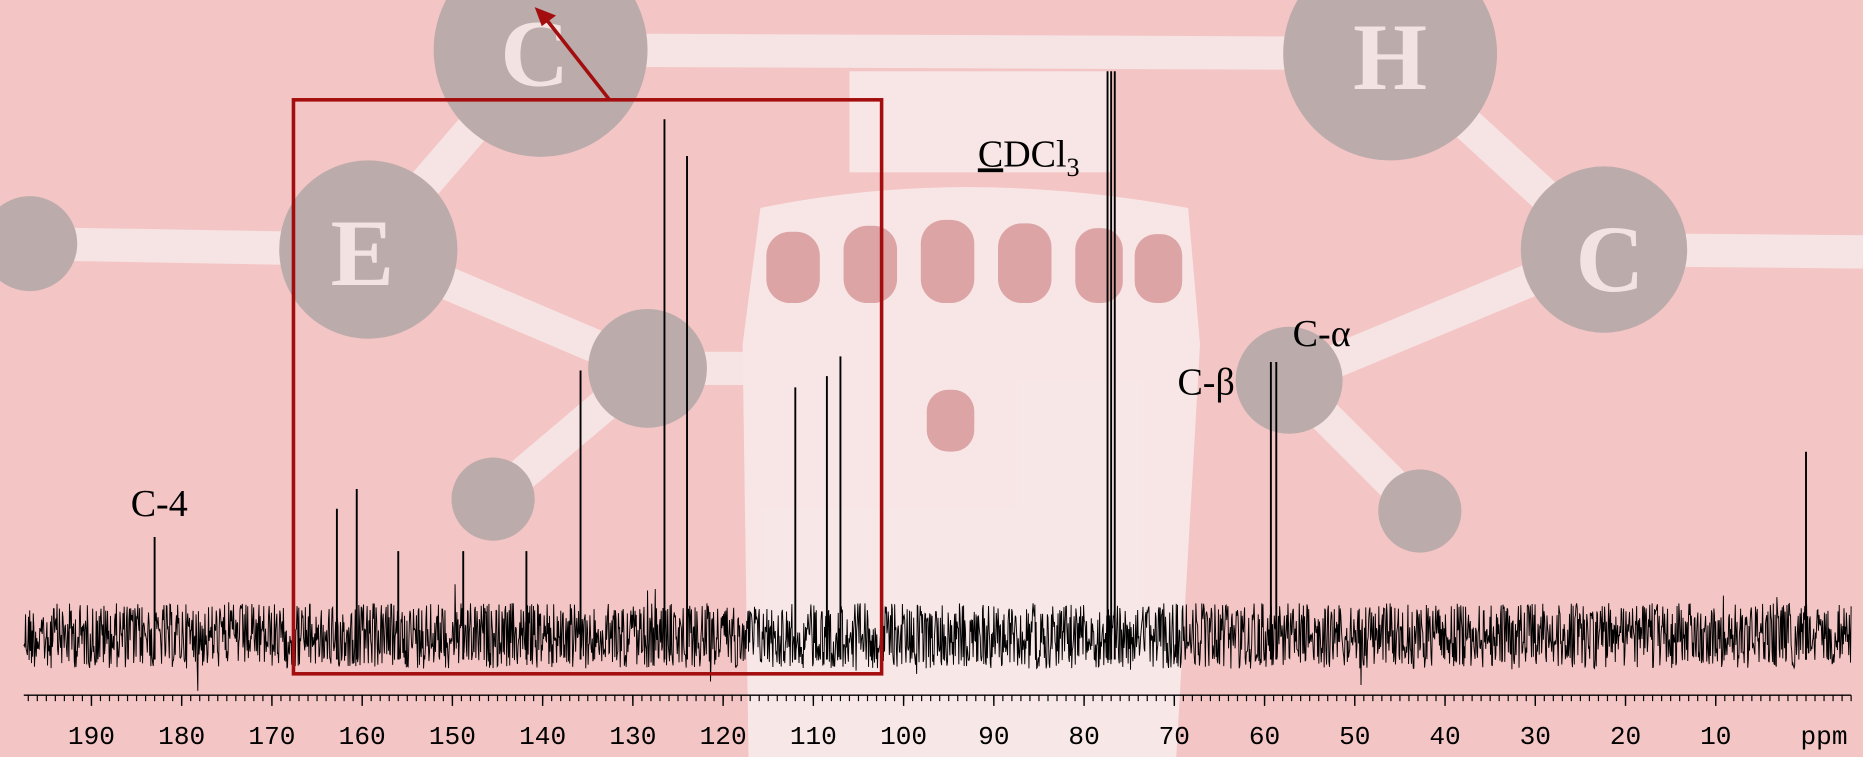  What do you see at coordinates (993, 737) in the screenshot?
I see `x-tick-label: 90` at bounding box center [993, 737].